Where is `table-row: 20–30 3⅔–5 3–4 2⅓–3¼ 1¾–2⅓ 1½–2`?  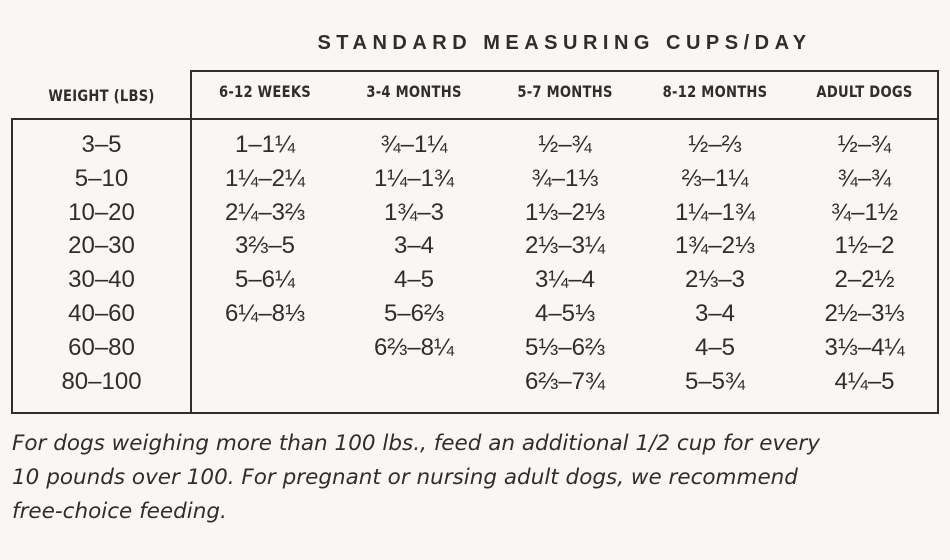 table-row: 20–30 3⅔–5 3–4 2⅓–3¼ 1¾–2⅓ 1½–2 is located at coordinates (475, 246).